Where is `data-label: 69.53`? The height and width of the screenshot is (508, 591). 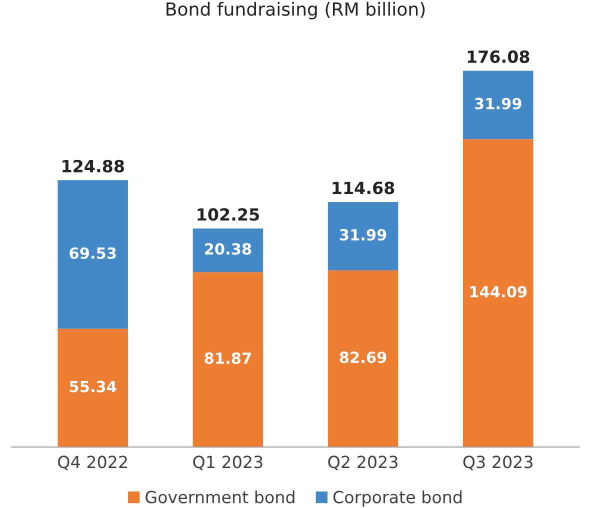 data-label: 69.53 is located at coordinates (93, 253).